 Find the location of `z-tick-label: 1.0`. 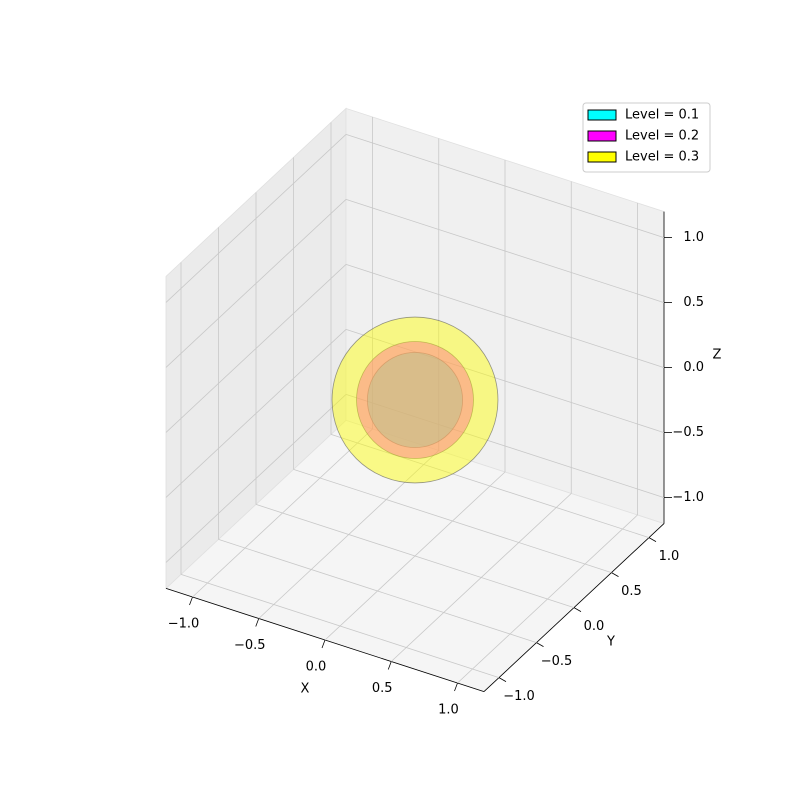

z-tick-label: 1.0 is located at coordinates (693, 237).